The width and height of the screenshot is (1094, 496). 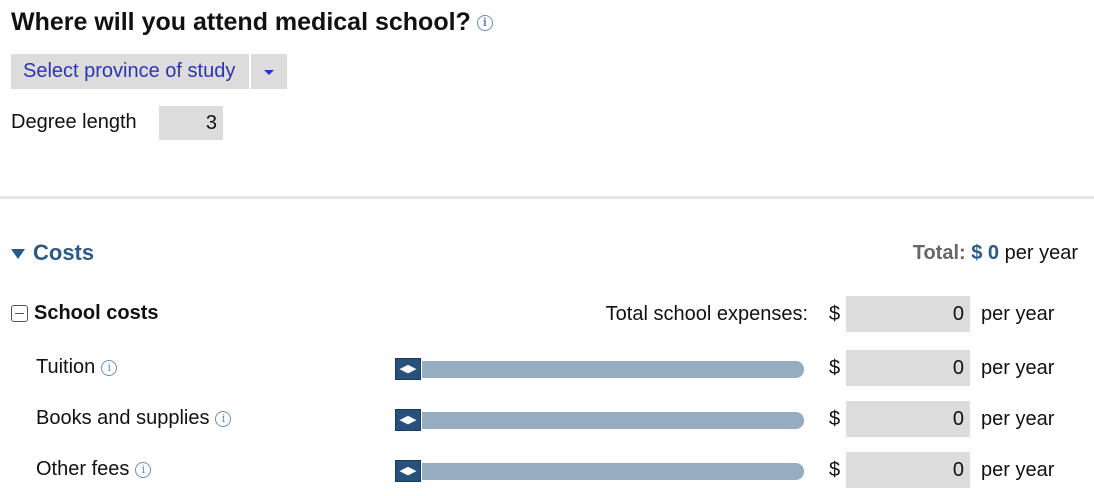 What do you see at coordinates (96, 313) in the screenshot?
I see `school-costs-title: School costs` at bounding box center [96, 313].